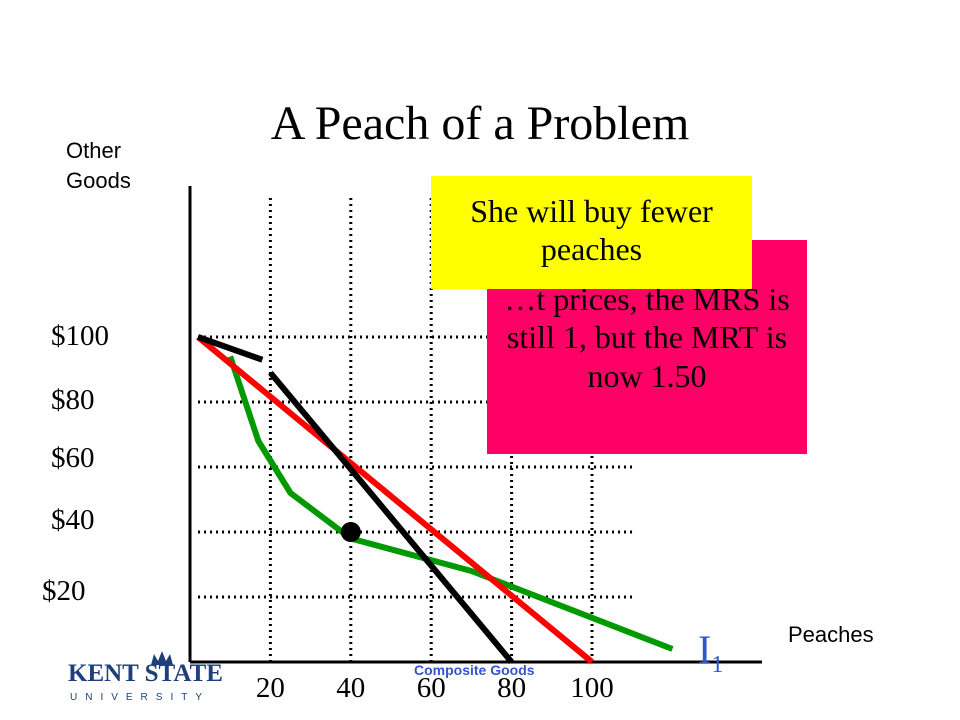  What do you see at coordinates (140, 697) in the screenshot?
I see `logo-subtitle: UNIVERSITY` at bounding box center [140, 697].